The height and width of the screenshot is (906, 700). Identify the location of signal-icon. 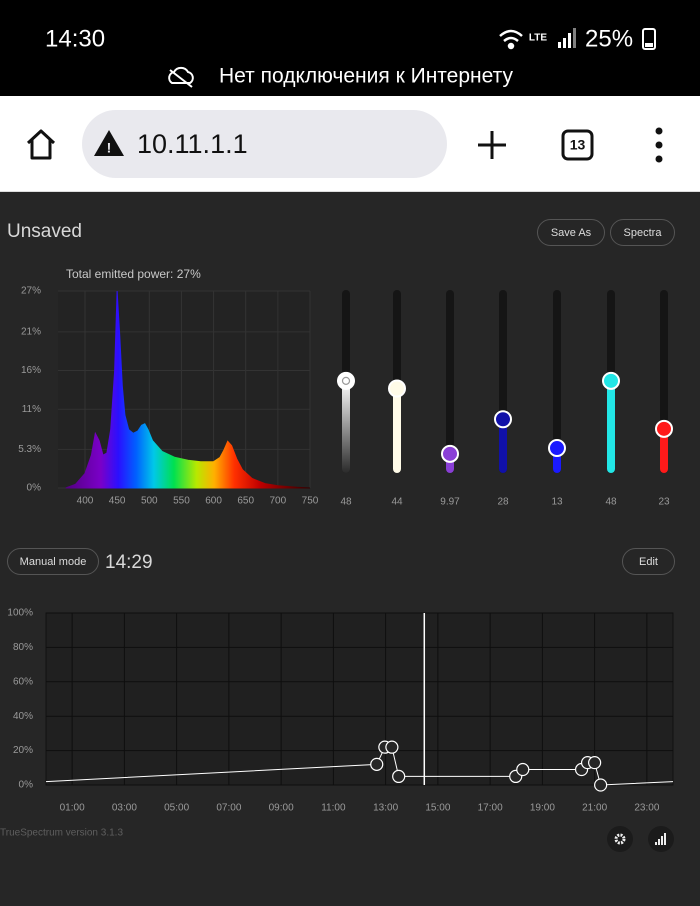
(567, 38).